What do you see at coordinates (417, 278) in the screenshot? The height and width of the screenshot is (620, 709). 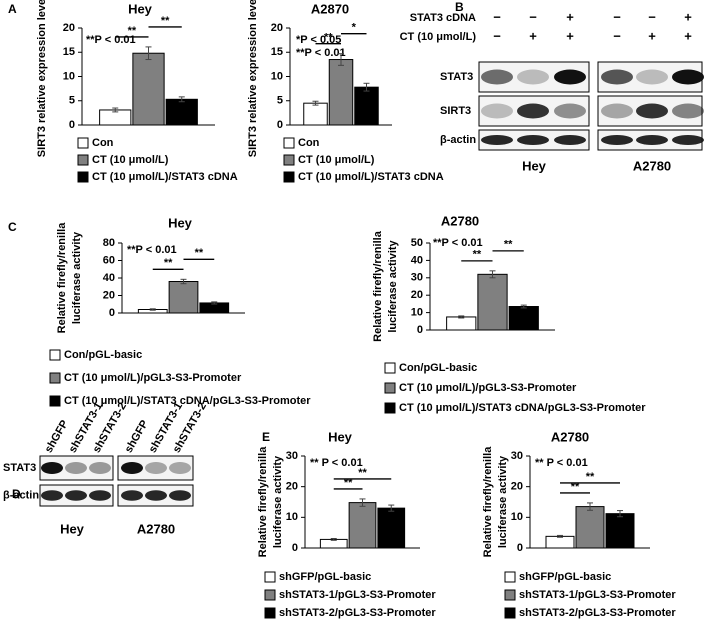 I see `y-tick-label: 30` at bounding box center [417, 278].